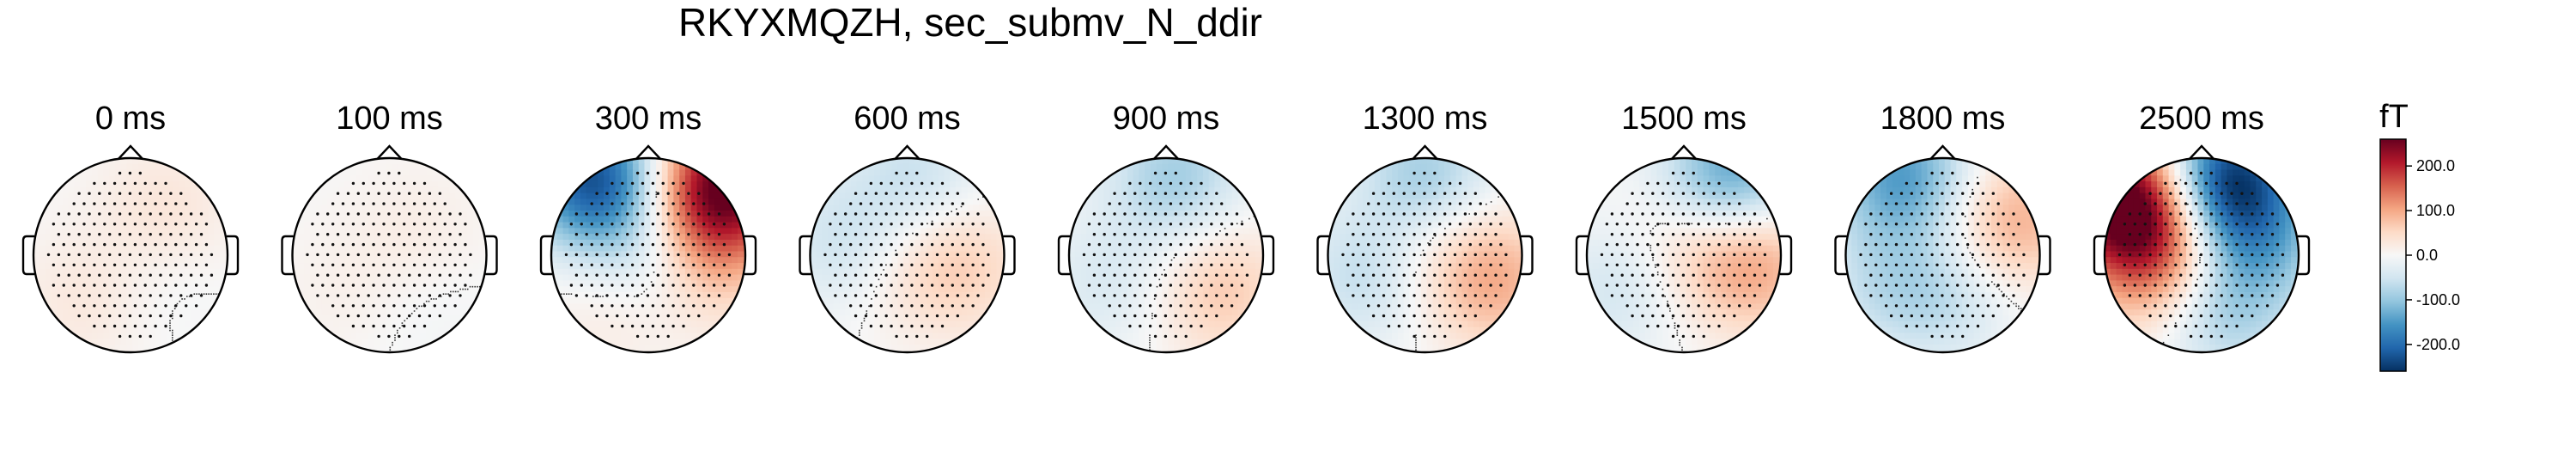 This screenshot has height=464, width=2576. What do you see at coordinates (2393, 255) in the screenshot?
I see `colorbar-gradient` at bounding box center [2393, 255].